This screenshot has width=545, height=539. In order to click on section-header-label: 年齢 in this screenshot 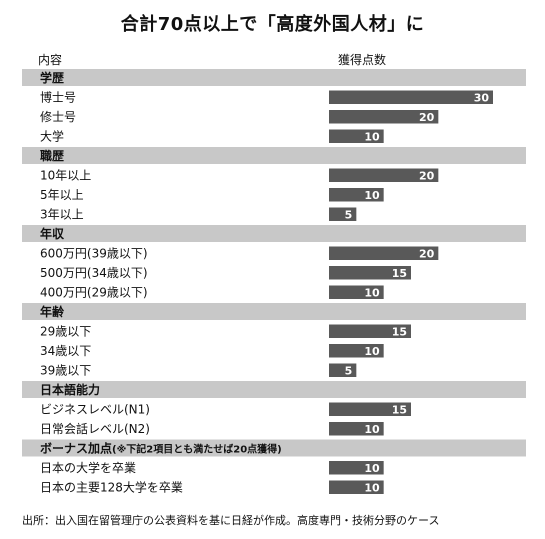, I will do `click(52, 311)`.